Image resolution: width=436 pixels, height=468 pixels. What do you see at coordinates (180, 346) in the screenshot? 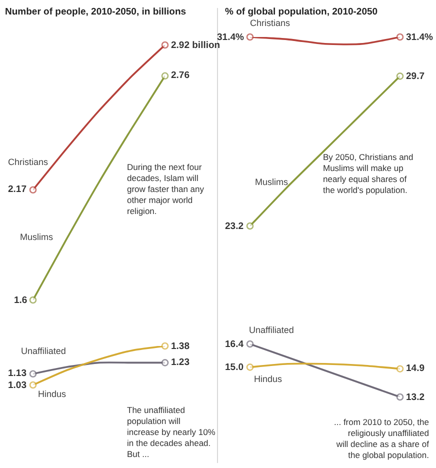
I see `data-label: 1.38` at bounding box center [180, 346].